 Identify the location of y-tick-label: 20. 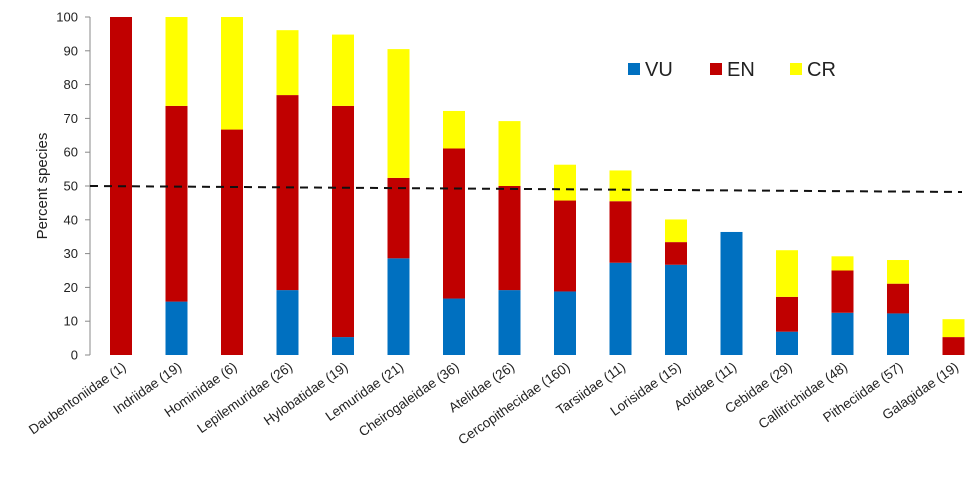
(71, 287).